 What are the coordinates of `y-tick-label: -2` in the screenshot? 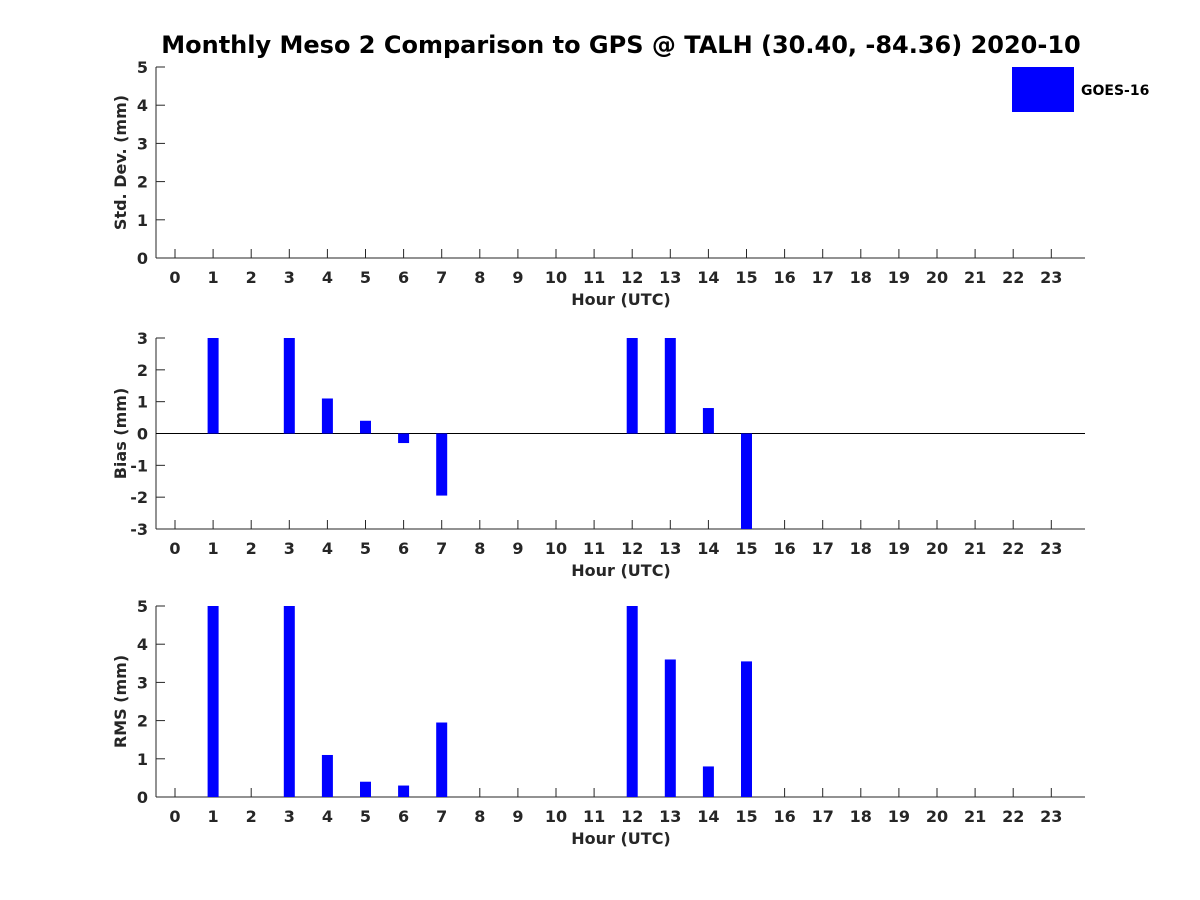 It's located at (139, 497).